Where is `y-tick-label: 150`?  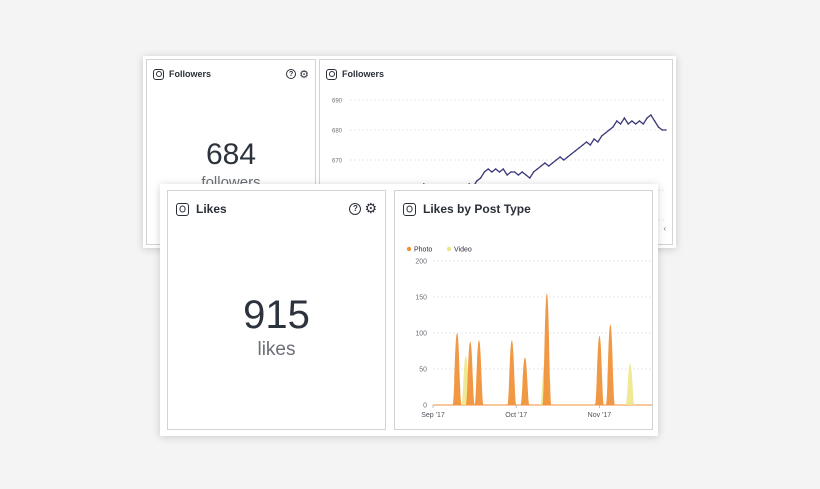
y-tick-label: 150 is located at coordinates (421, 298).